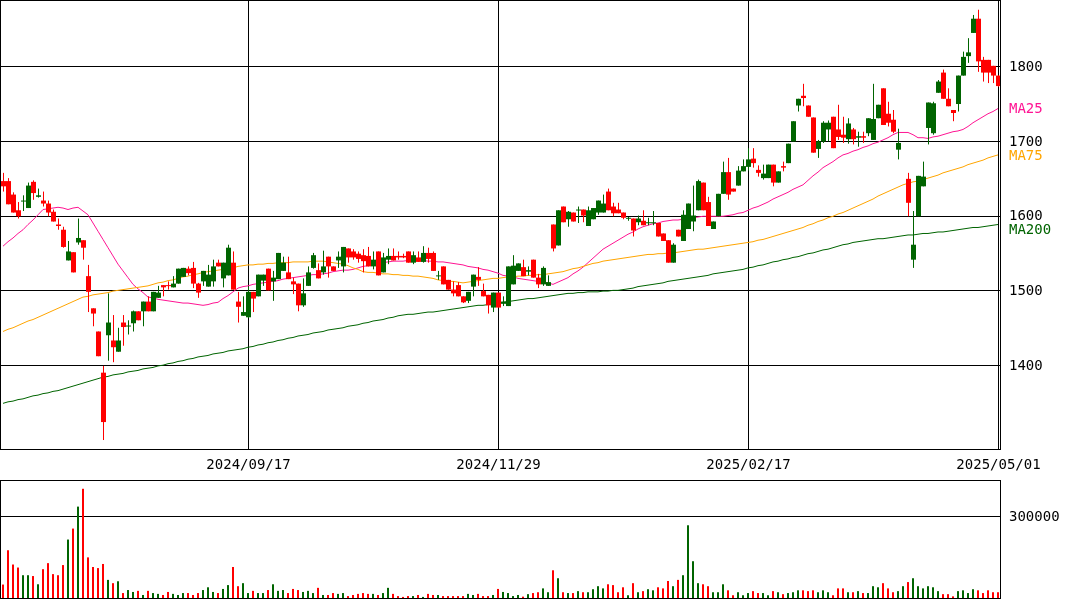  I want to click on series-label: MA200, so click(1030, 229).